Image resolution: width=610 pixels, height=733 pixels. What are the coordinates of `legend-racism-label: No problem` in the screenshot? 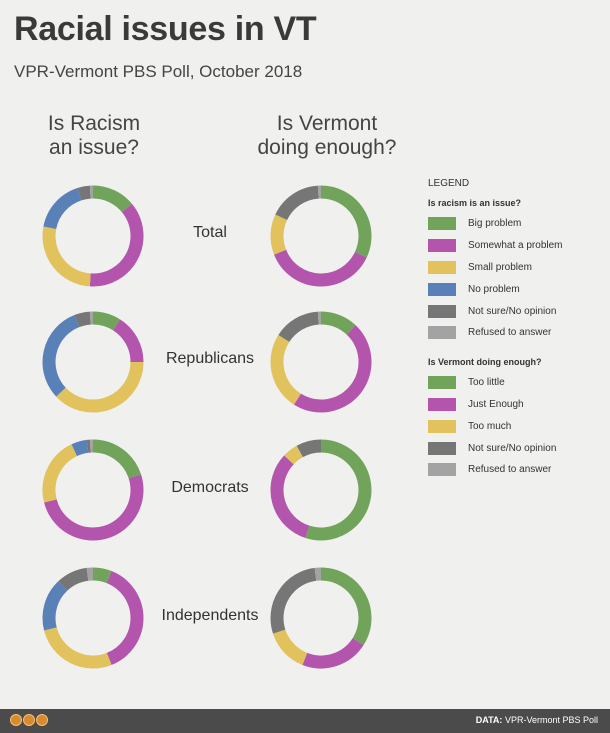 It's located at (494, 289).